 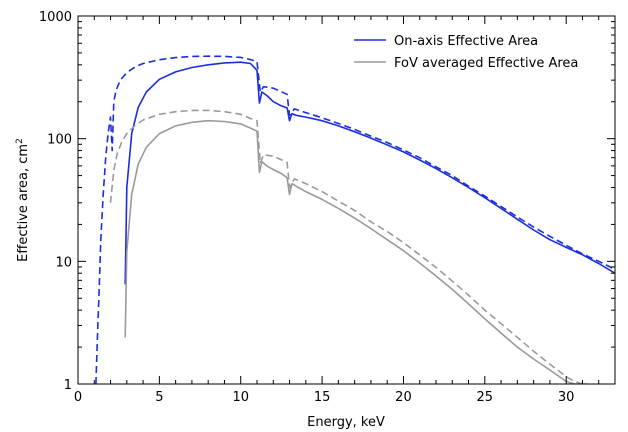 What do you see at coordinates (63, 262) in the screenshot?
I see `y-tick-label: 10` at bounding box center [63, 262].